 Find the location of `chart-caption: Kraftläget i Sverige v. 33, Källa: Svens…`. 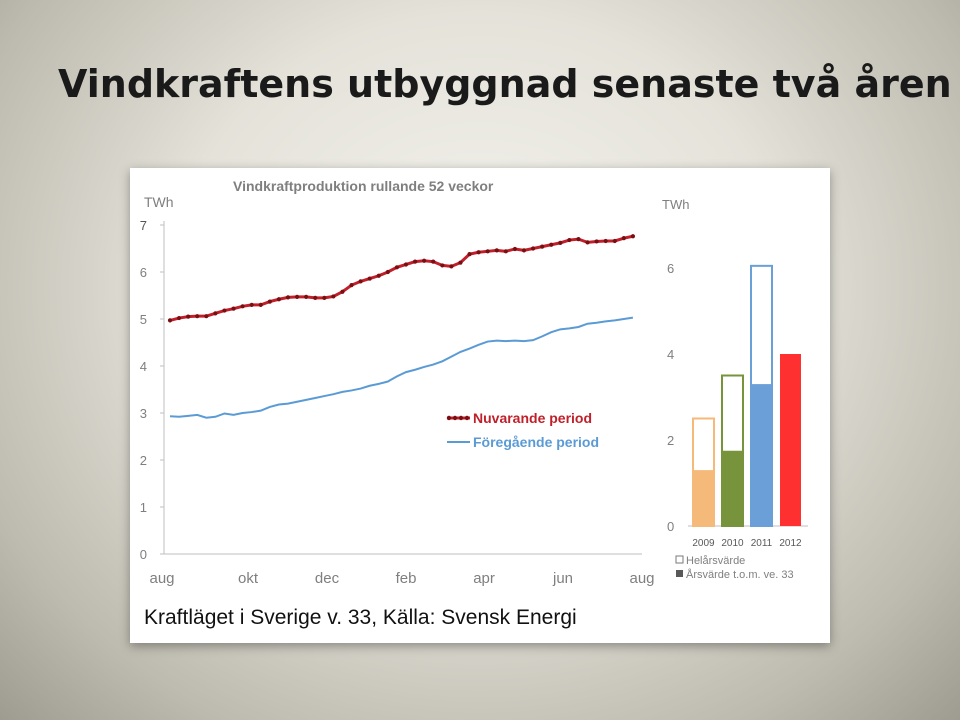

chart-caption: Kraftläget i Sverige v. 33, Källa: Svens… is located at coordinates (360, 617).